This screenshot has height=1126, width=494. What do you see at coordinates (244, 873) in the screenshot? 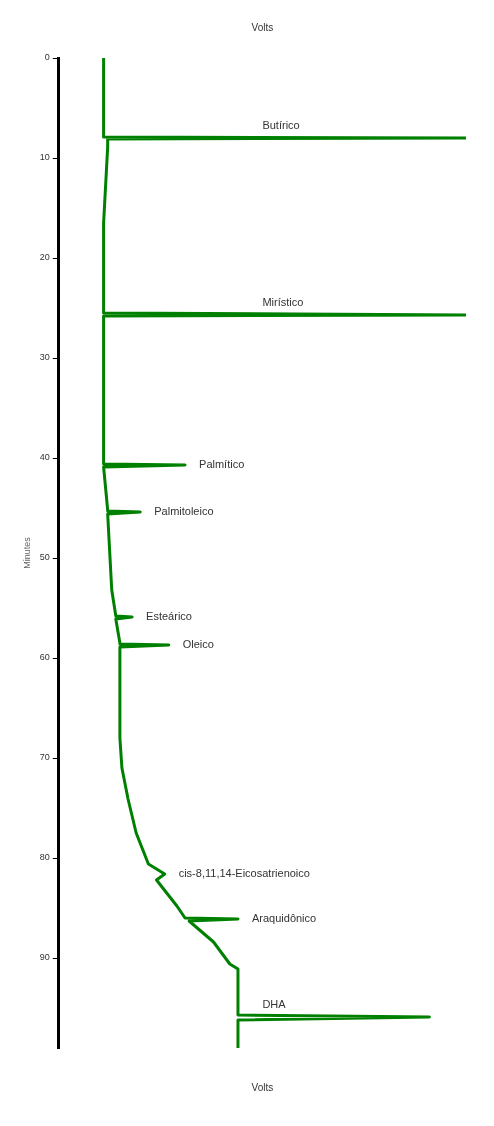
I see `annotation: cis-8,11,14-Eicosatrienoico` at bounding box center [244, 873].